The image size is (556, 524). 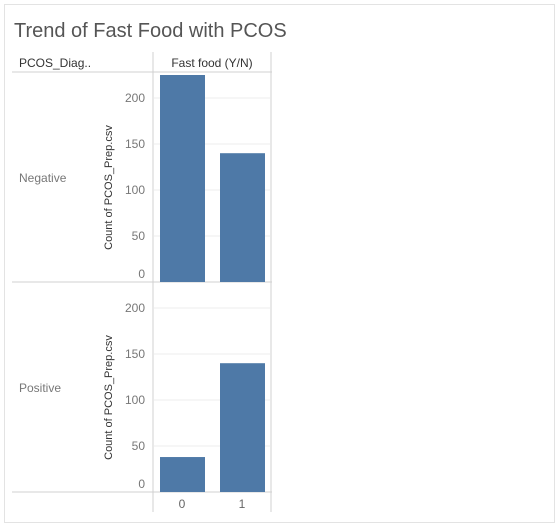 I want to click on column-header: Fast food (Y/N), so click(x=211, y=63).